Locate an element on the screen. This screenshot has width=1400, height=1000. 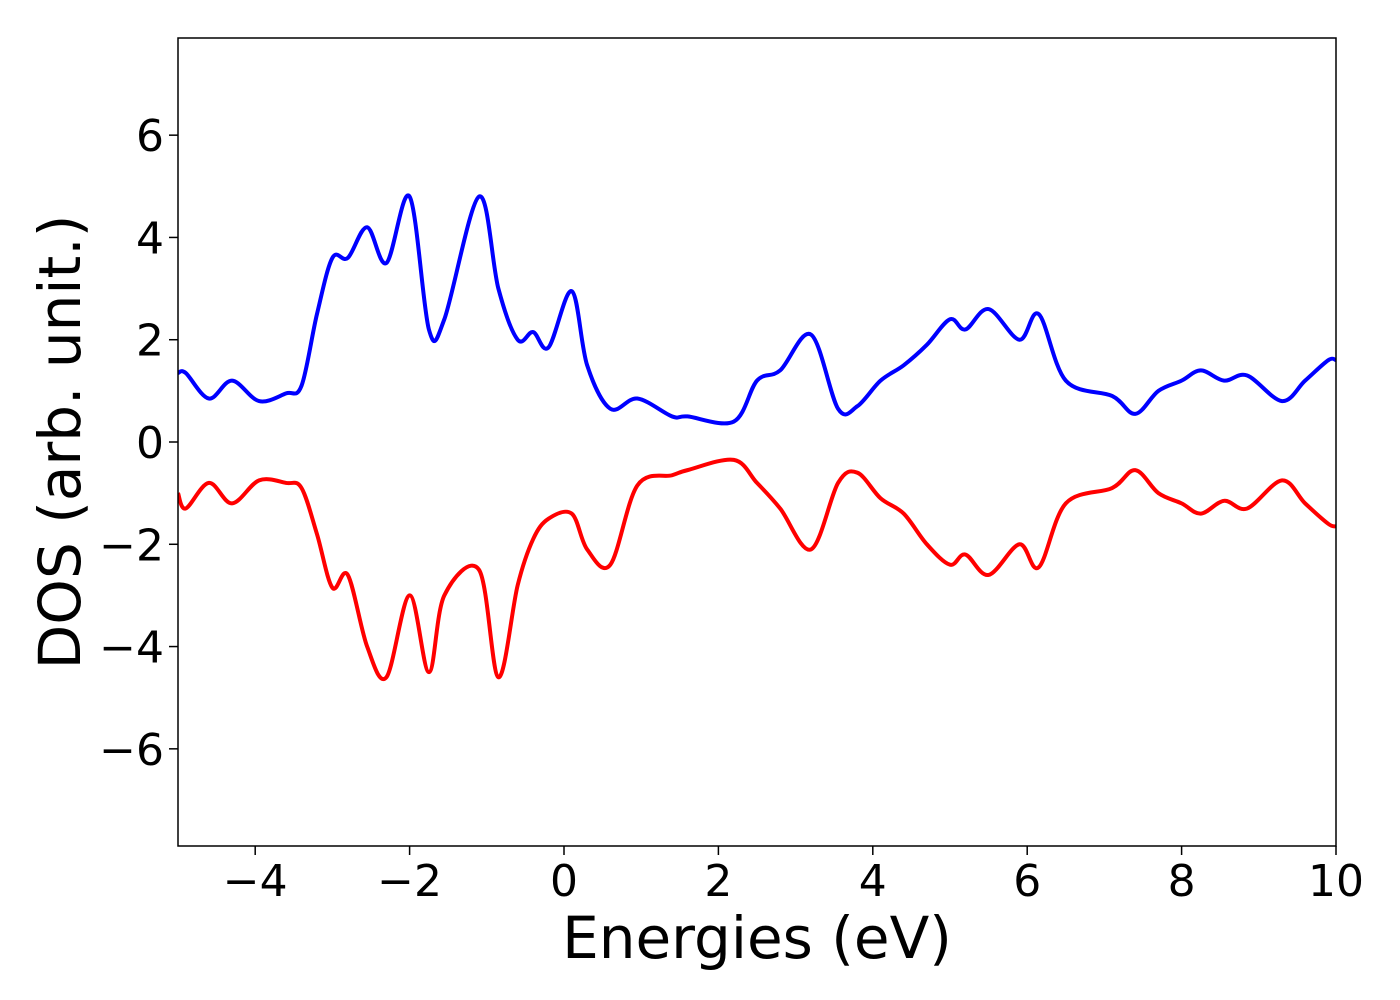
x-axis-label: Energies (eV) is located at coordinates (757, 938).